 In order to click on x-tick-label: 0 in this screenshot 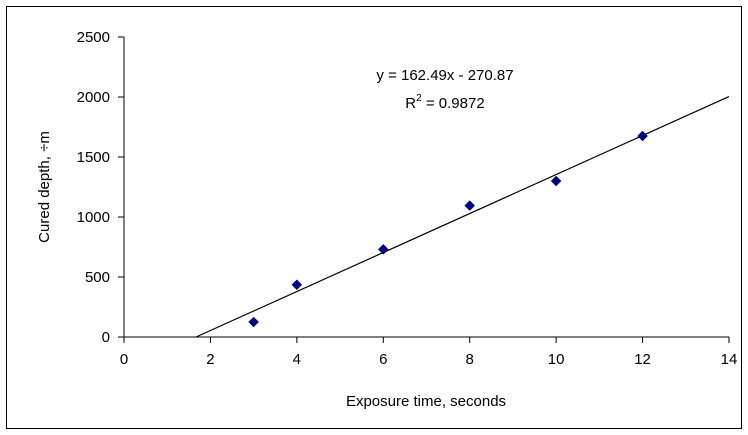, I will do `click(124, 359)`.